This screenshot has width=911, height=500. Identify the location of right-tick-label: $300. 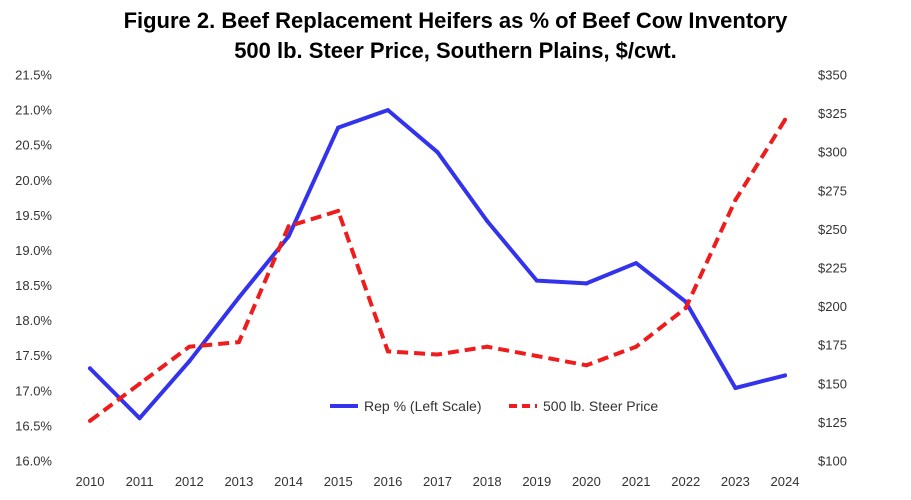
(832, 152).